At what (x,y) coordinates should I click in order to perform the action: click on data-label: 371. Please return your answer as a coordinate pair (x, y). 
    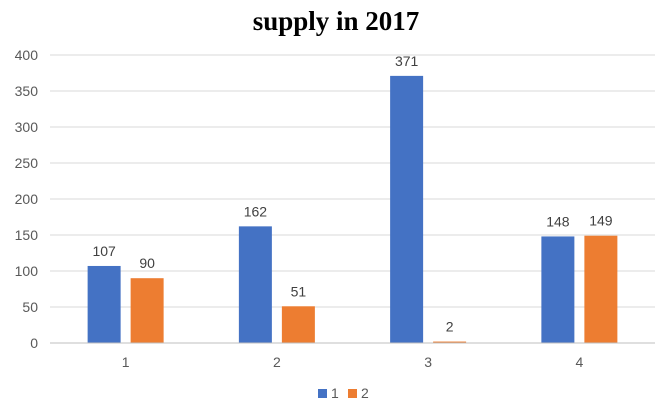
    Looking at the image, I should click on (407, 61).